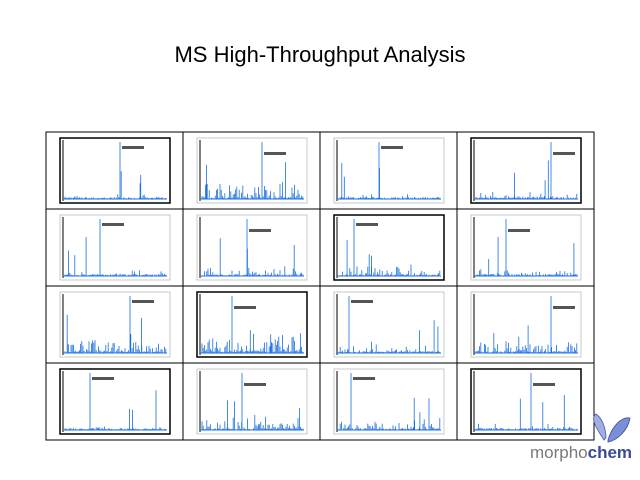 The height and width of the screenshot is (480, 640). What do you see at coordinates (559, 452) in the screenshot?
I see `logo-part: morpho` at bounding box center [559, 452].